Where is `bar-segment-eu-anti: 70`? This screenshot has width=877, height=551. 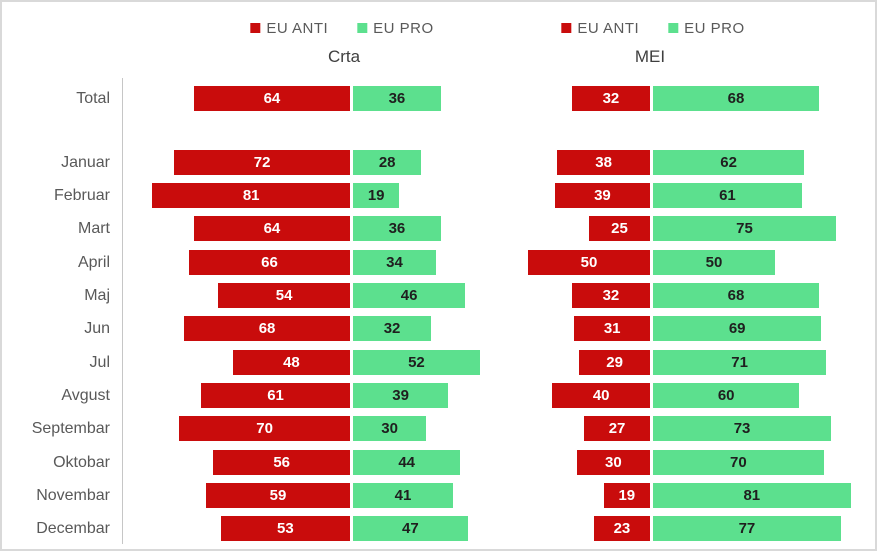 bar-segment-eu-anti: 70 is located at coordinates (264, 429).